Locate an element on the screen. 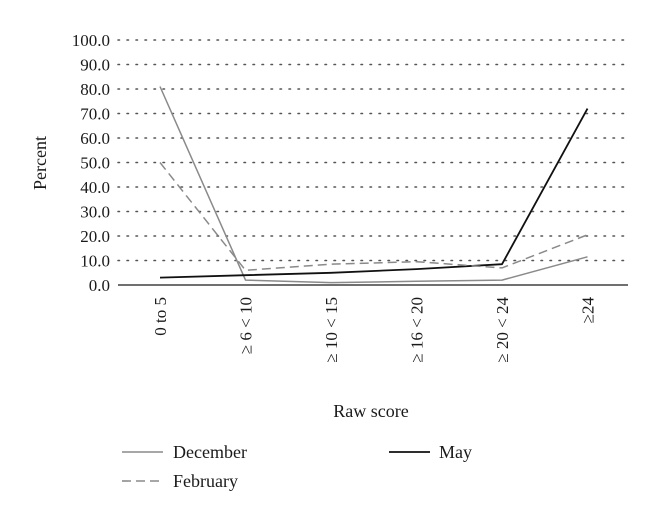 This screenshot has height=524, width=660. legend-label-may: May is located at coordinates (455, 452).